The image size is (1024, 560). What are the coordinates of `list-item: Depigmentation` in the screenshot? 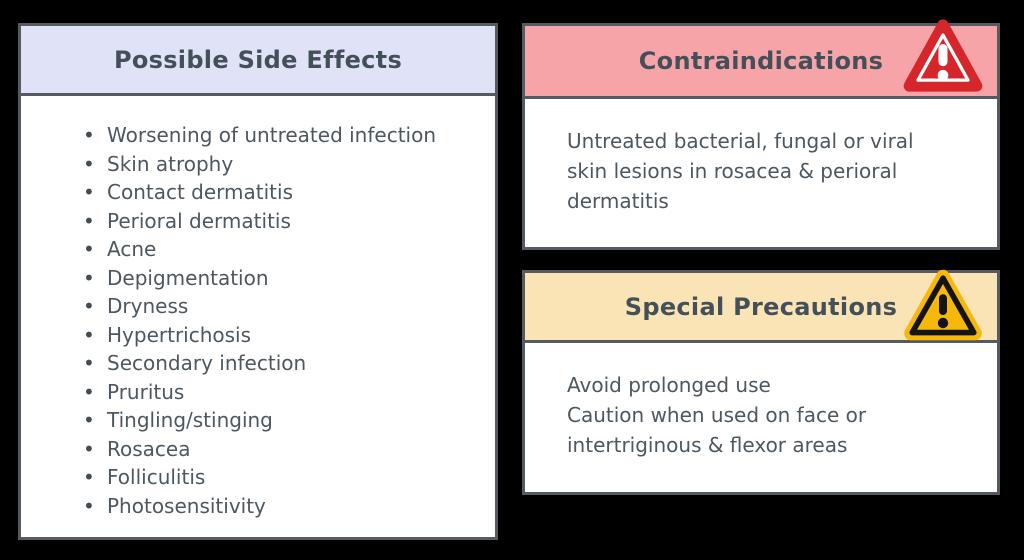 It's located at (281, 278).